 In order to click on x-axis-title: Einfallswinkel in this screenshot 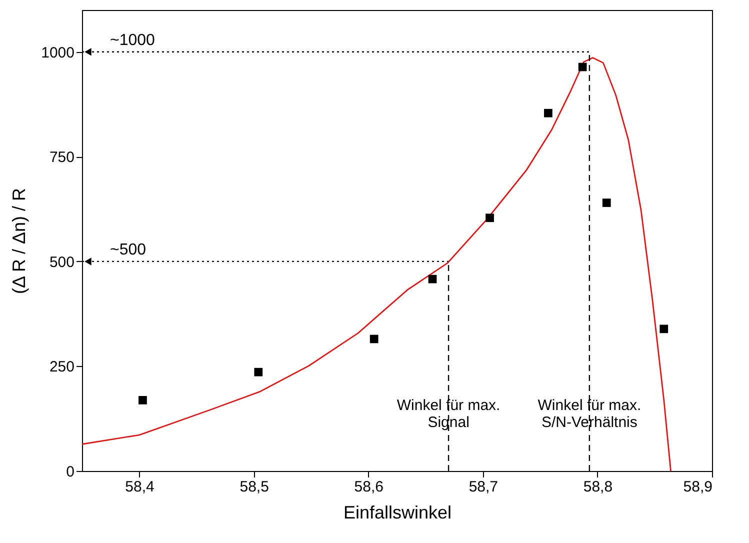, I will do `click(397, 512)`.